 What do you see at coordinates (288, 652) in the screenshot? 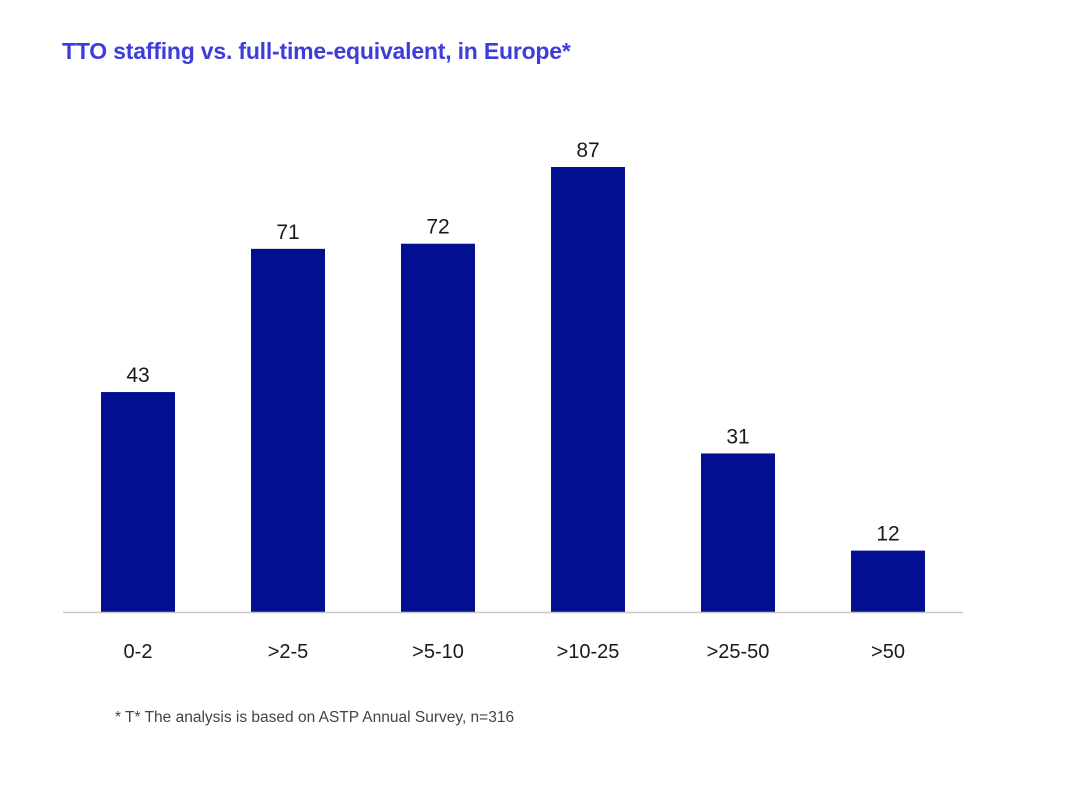
I see `x-tick-label-1: >2-5` at bounding box center [288, 652].